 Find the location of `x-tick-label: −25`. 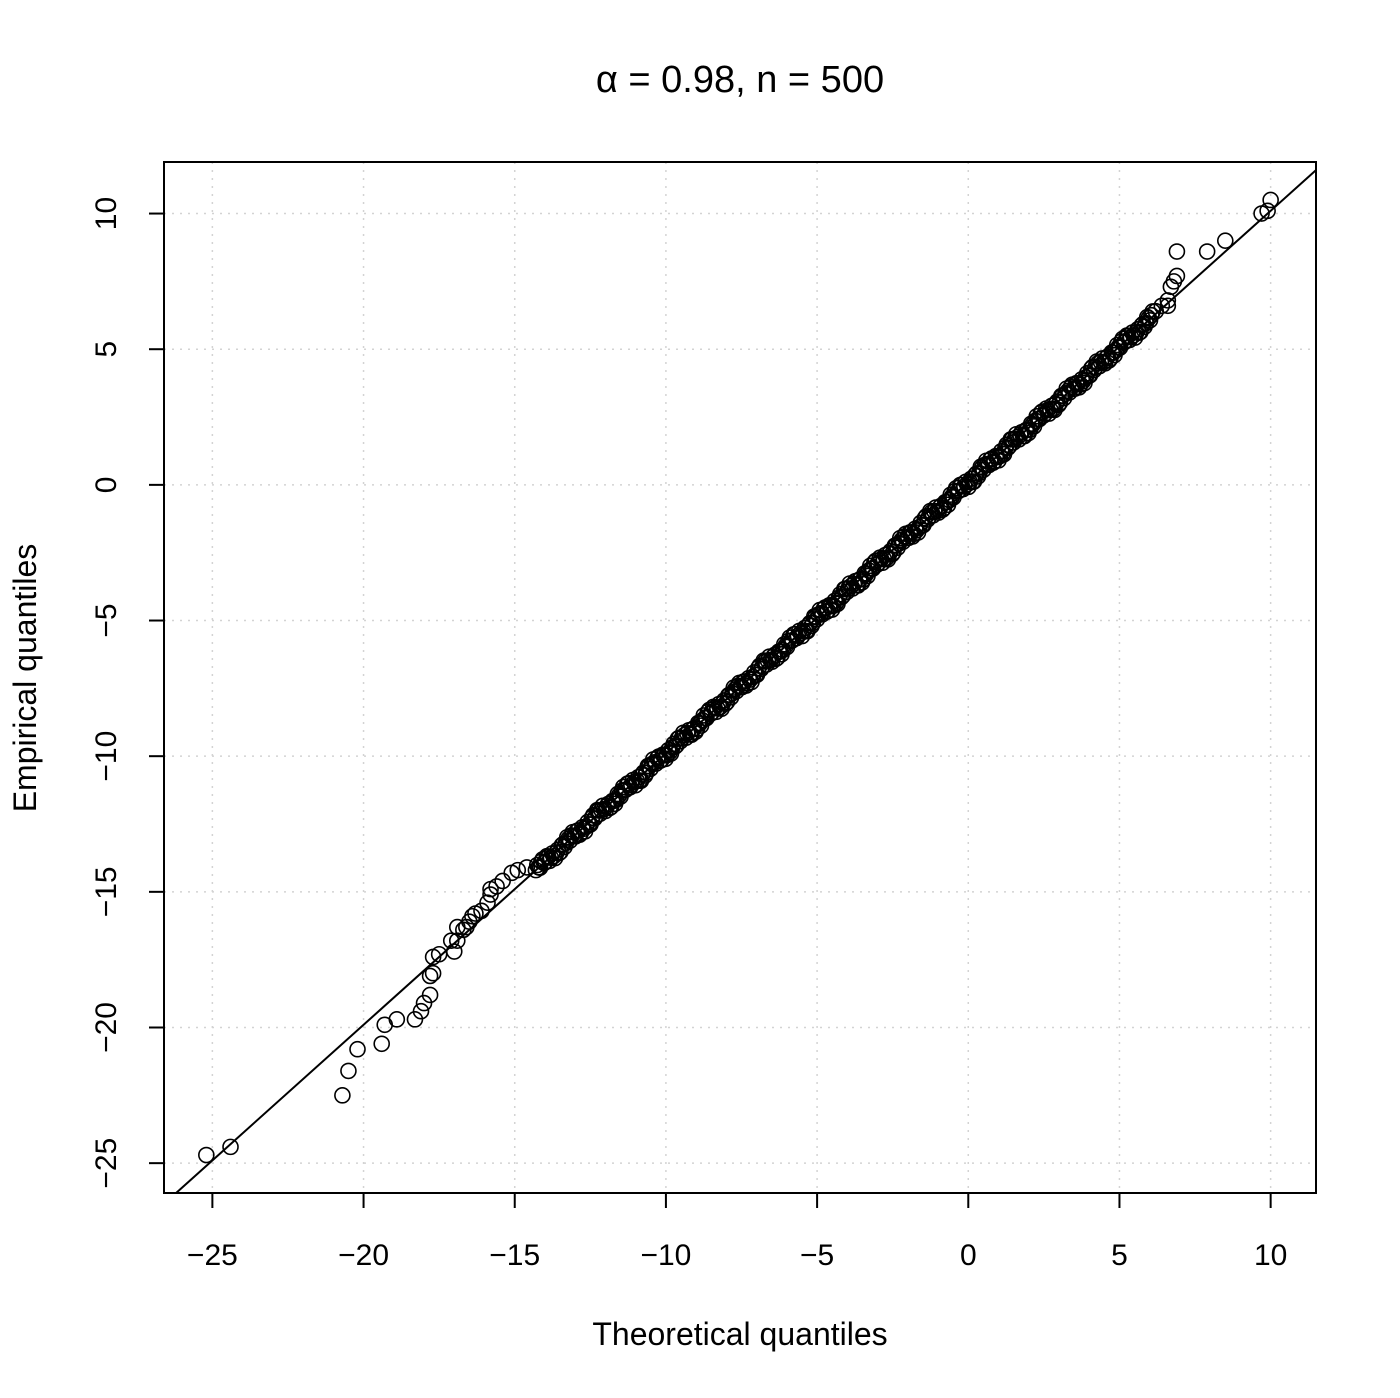

x-tick-label: −25 is located at coordinates (212, 1255).